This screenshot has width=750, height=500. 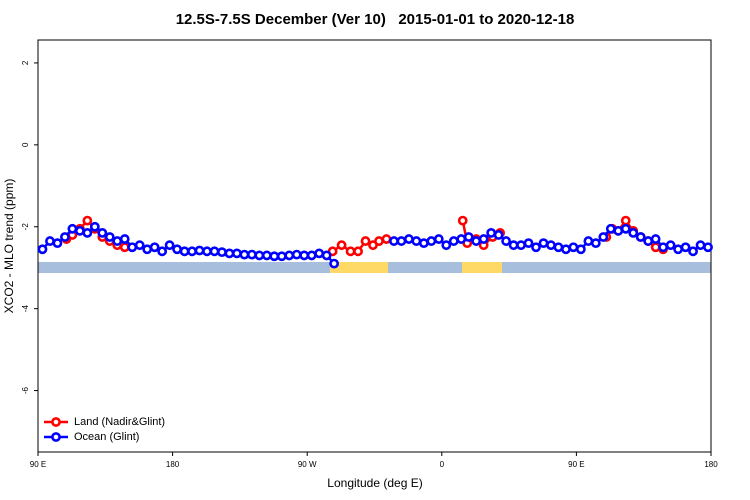 What do you see at coordinates (307, 464) in the screenshot?
I see `x-tick-label: 90 W` at bounding box center [307, 464].